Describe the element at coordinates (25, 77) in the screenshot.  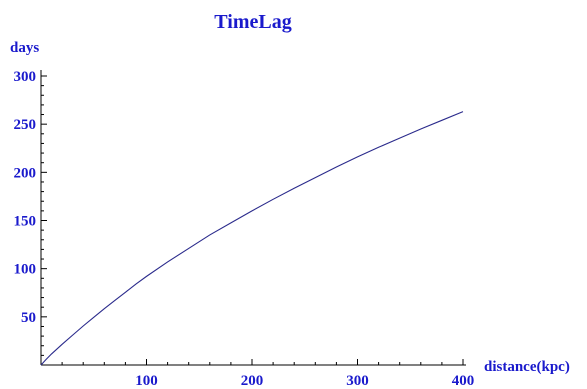
I see `y-tick-label: 300` at that location.